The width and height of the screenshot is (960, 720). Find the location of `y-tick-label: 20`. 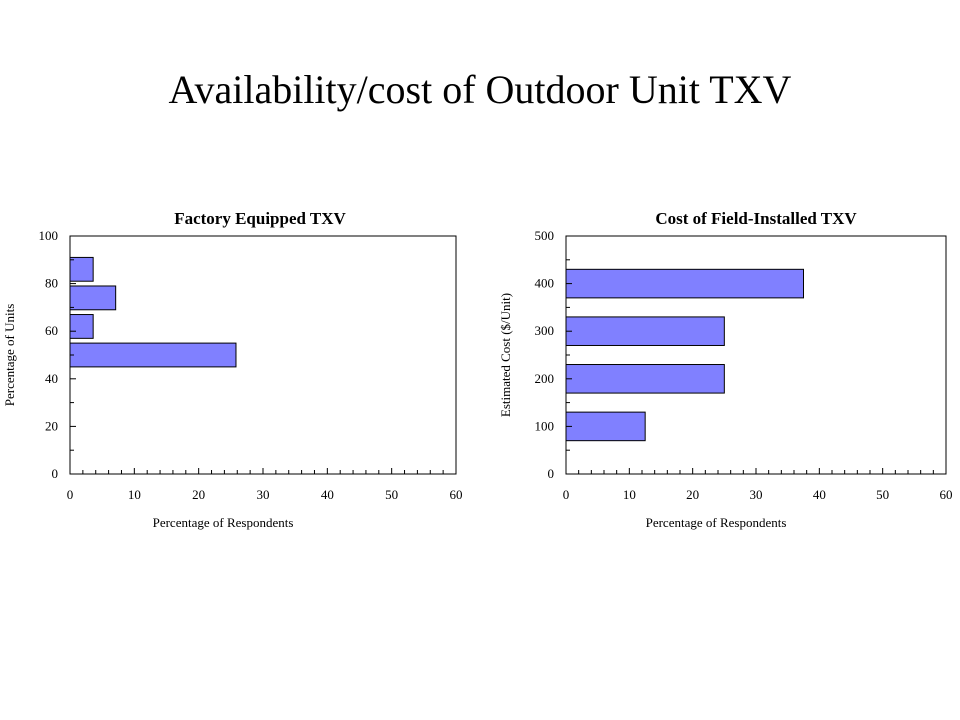

y-tick-label: 20 is located at coordinates (51, 425).